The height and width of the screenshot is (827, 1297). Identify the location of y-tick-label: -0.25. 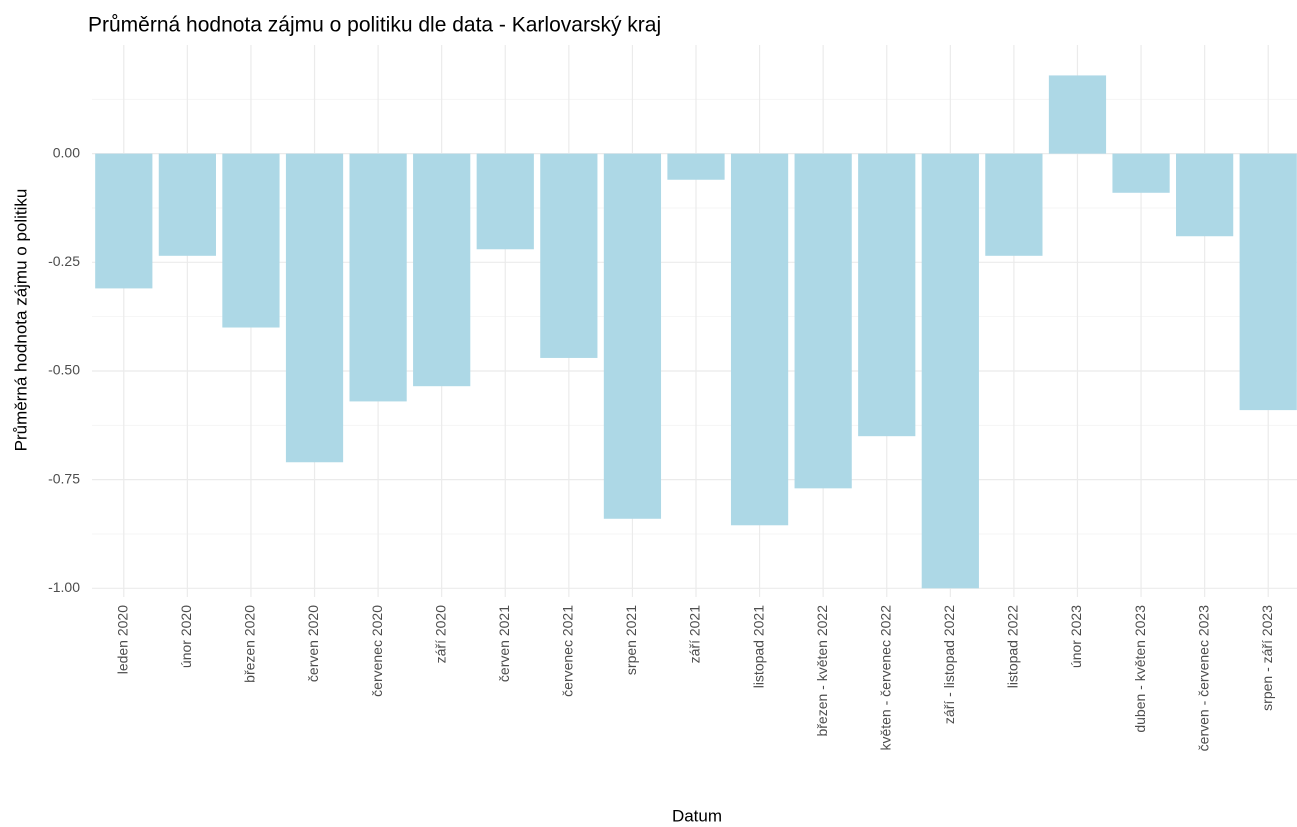
(64, 261).